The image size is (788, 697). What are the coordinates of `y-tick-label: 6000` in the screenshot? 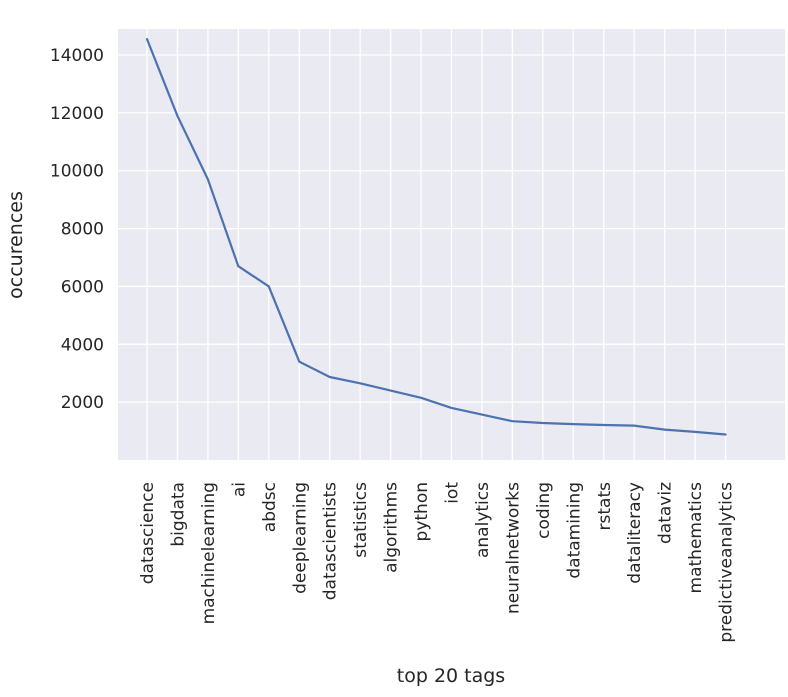 It's located at (82, 287).